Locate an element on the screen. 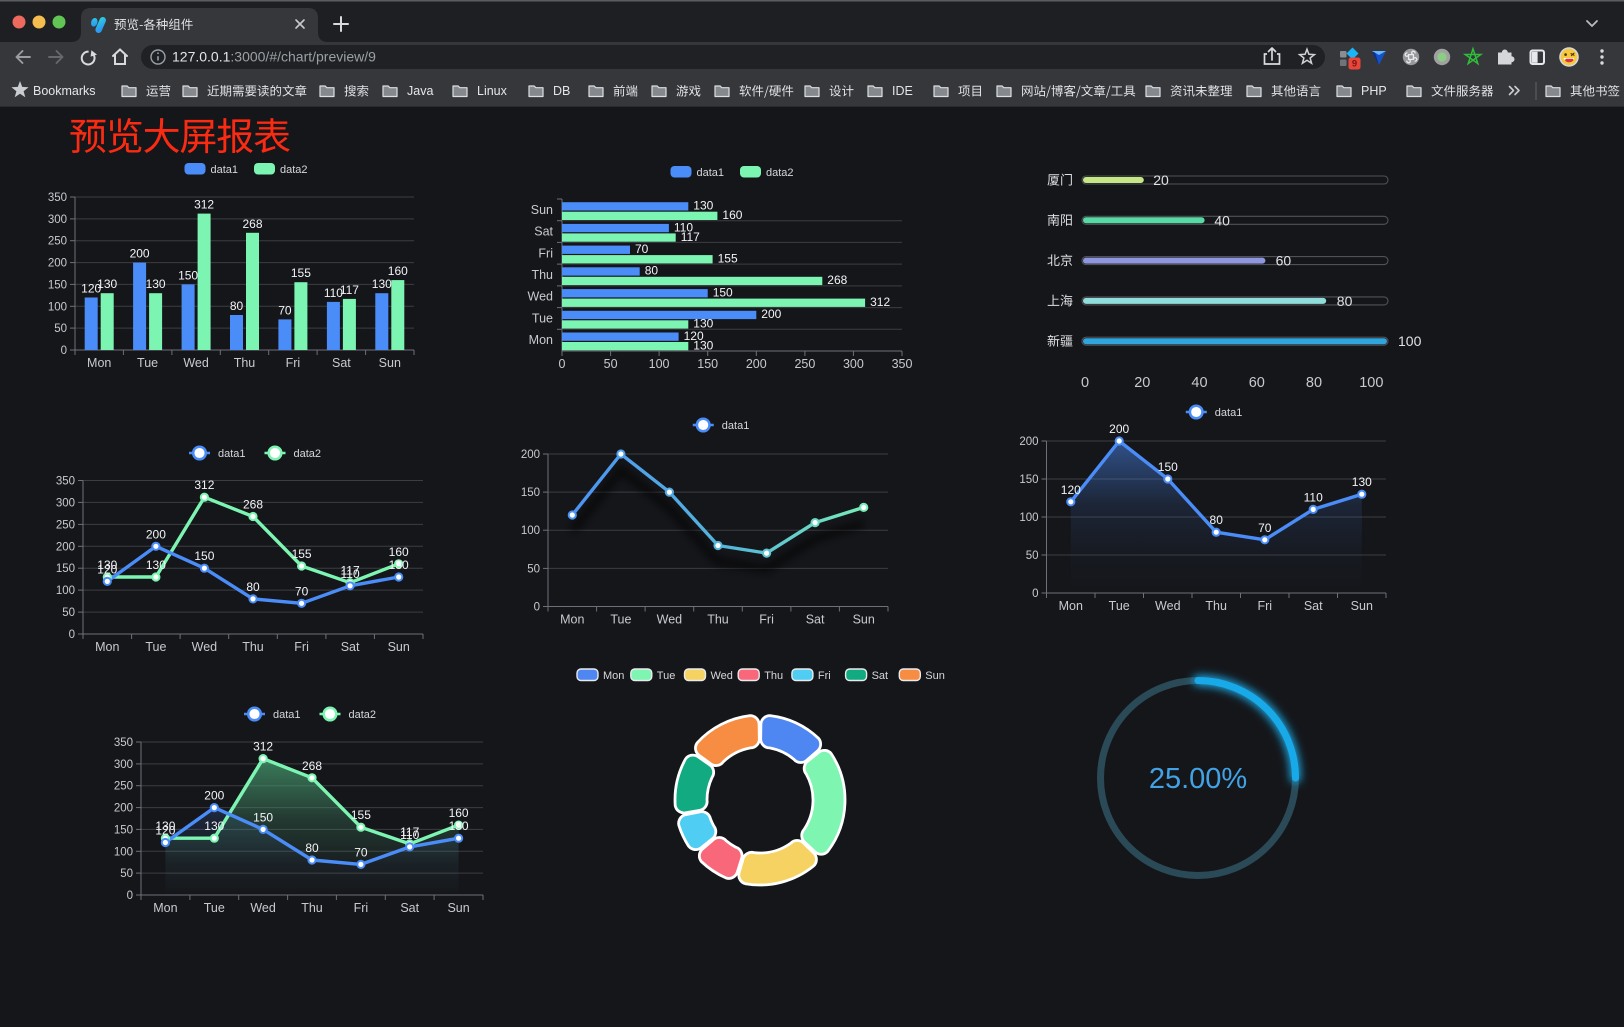 The image size is (1624, 1027). svg-text: 9 is located at coordinates (1354, 64).